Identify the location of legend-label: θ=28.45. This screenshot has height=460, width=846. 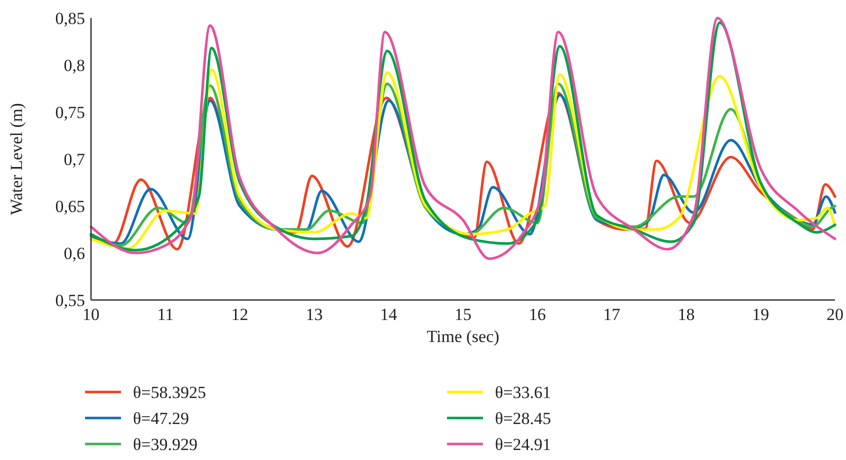
(523, 418).